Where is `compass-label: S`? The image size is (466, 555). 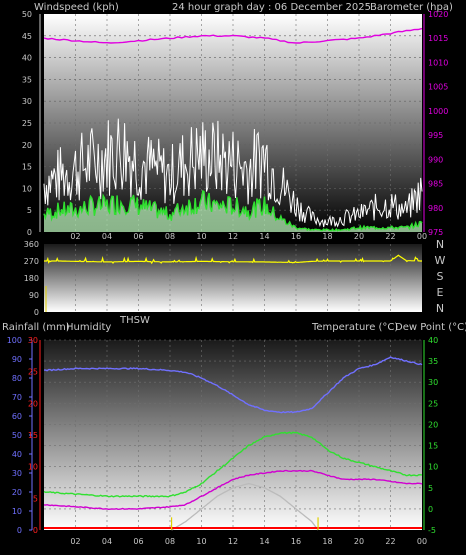
compass-label: S is located at coordinates (440, 276).